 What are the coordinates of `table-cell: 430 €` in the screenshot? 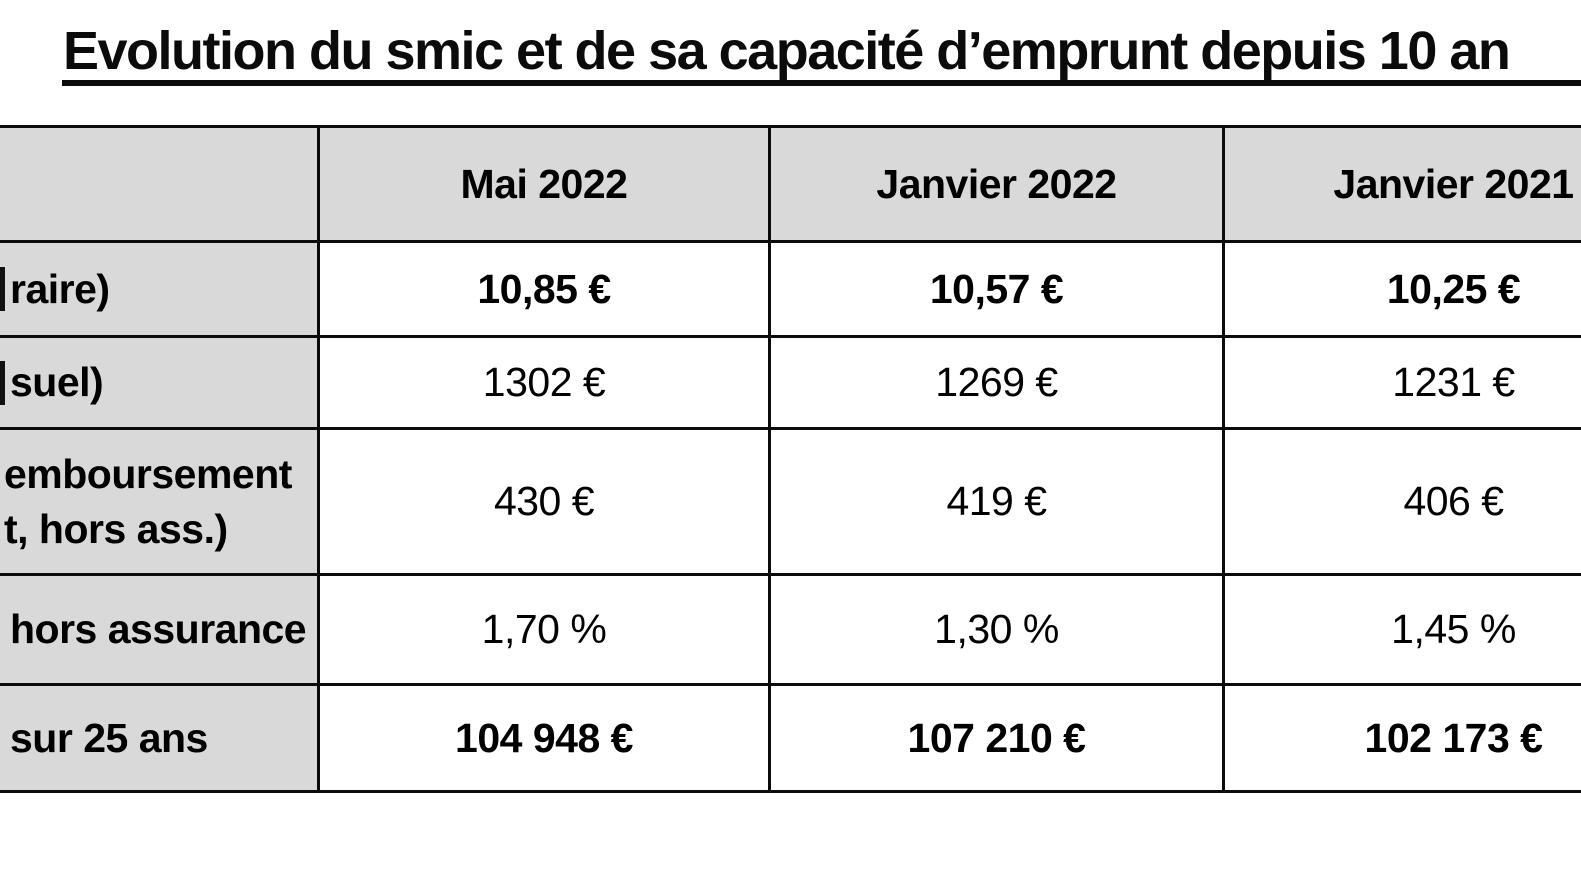 It's located at (544, 501).